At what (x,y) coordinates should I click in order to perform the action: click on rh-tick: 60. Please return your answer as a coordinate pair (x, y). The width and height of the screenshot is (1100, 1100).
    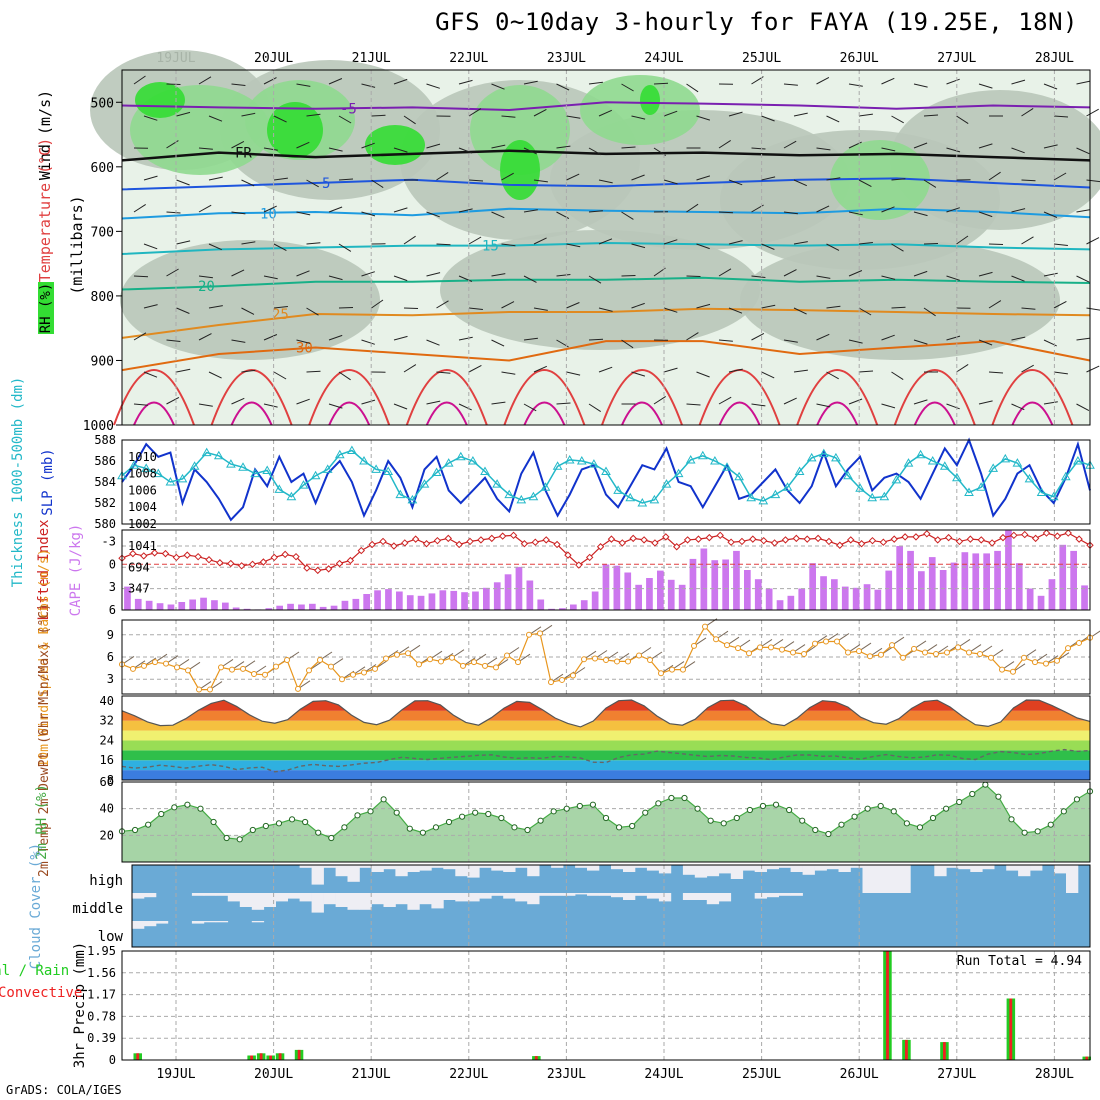
    Looking at the image, I should click on (107, 782).